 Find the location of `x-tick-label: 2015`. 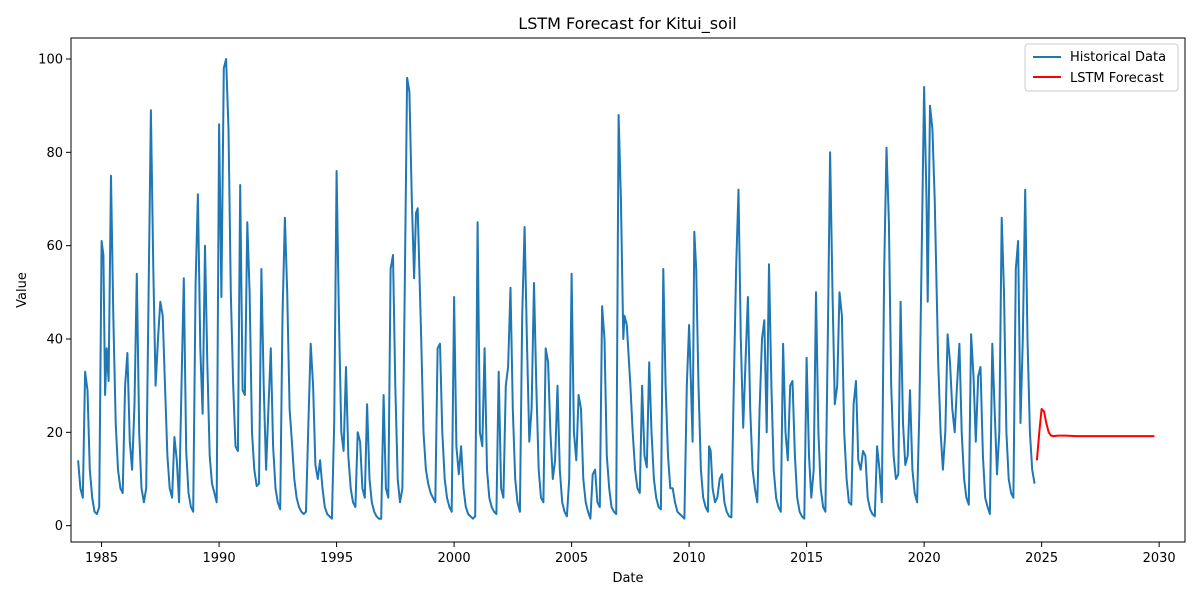

x-tick-label: 2015 is located at coordinates (806, 558).